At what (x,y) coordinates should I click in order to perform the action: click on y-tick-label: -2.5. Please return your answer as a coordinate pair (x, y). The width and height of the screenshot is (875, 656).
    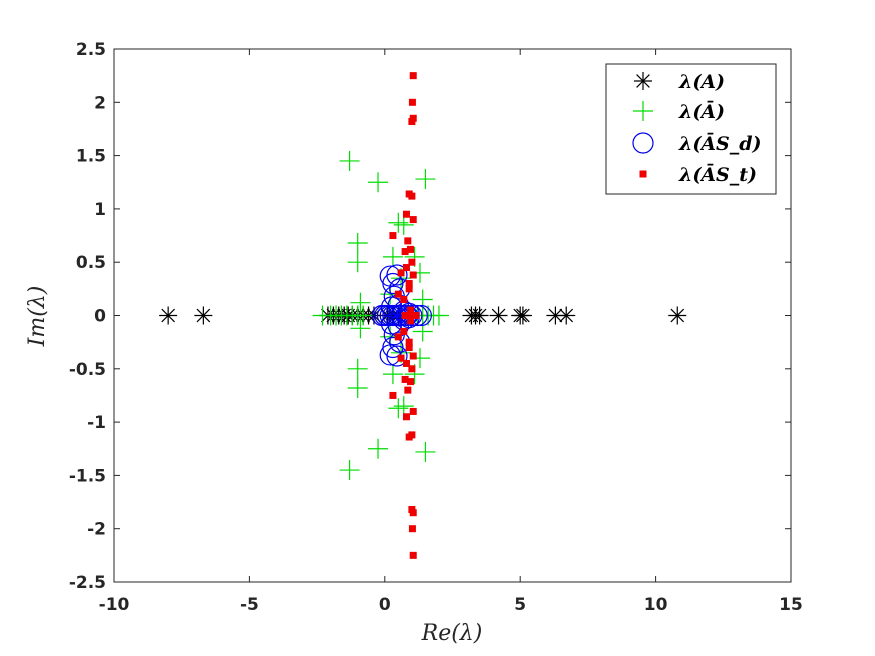
    Looking at the image, I should click on (87, 583).